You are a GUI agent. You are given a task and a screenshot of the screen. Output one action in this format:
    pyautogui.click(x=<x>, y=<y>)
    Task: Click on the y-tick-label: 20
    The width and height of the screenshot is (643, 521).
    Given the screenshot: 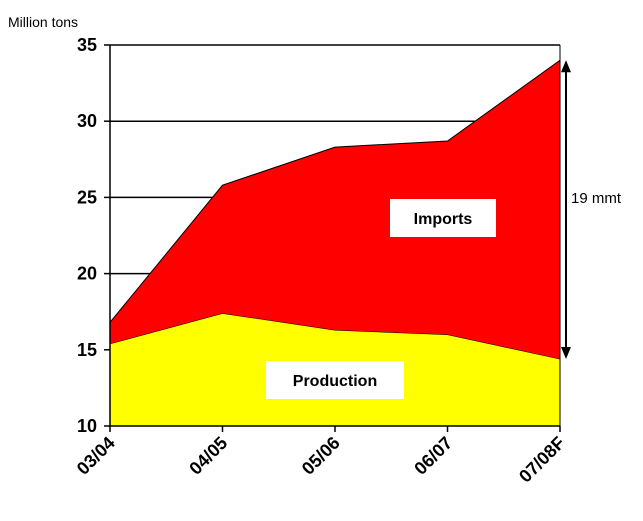 What is the action you would take?
    pyautogui.click(x=87, y=274)
    